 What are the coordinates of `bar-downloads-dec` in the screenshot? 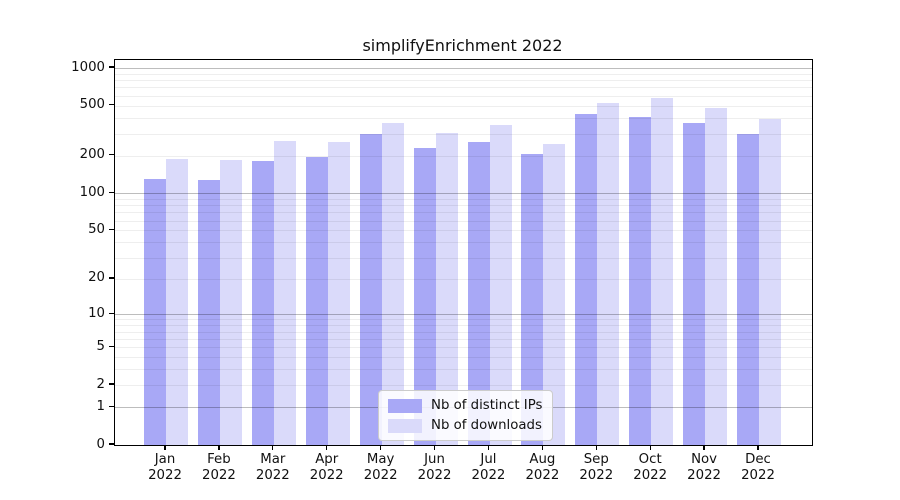 It's located at (770, 281).